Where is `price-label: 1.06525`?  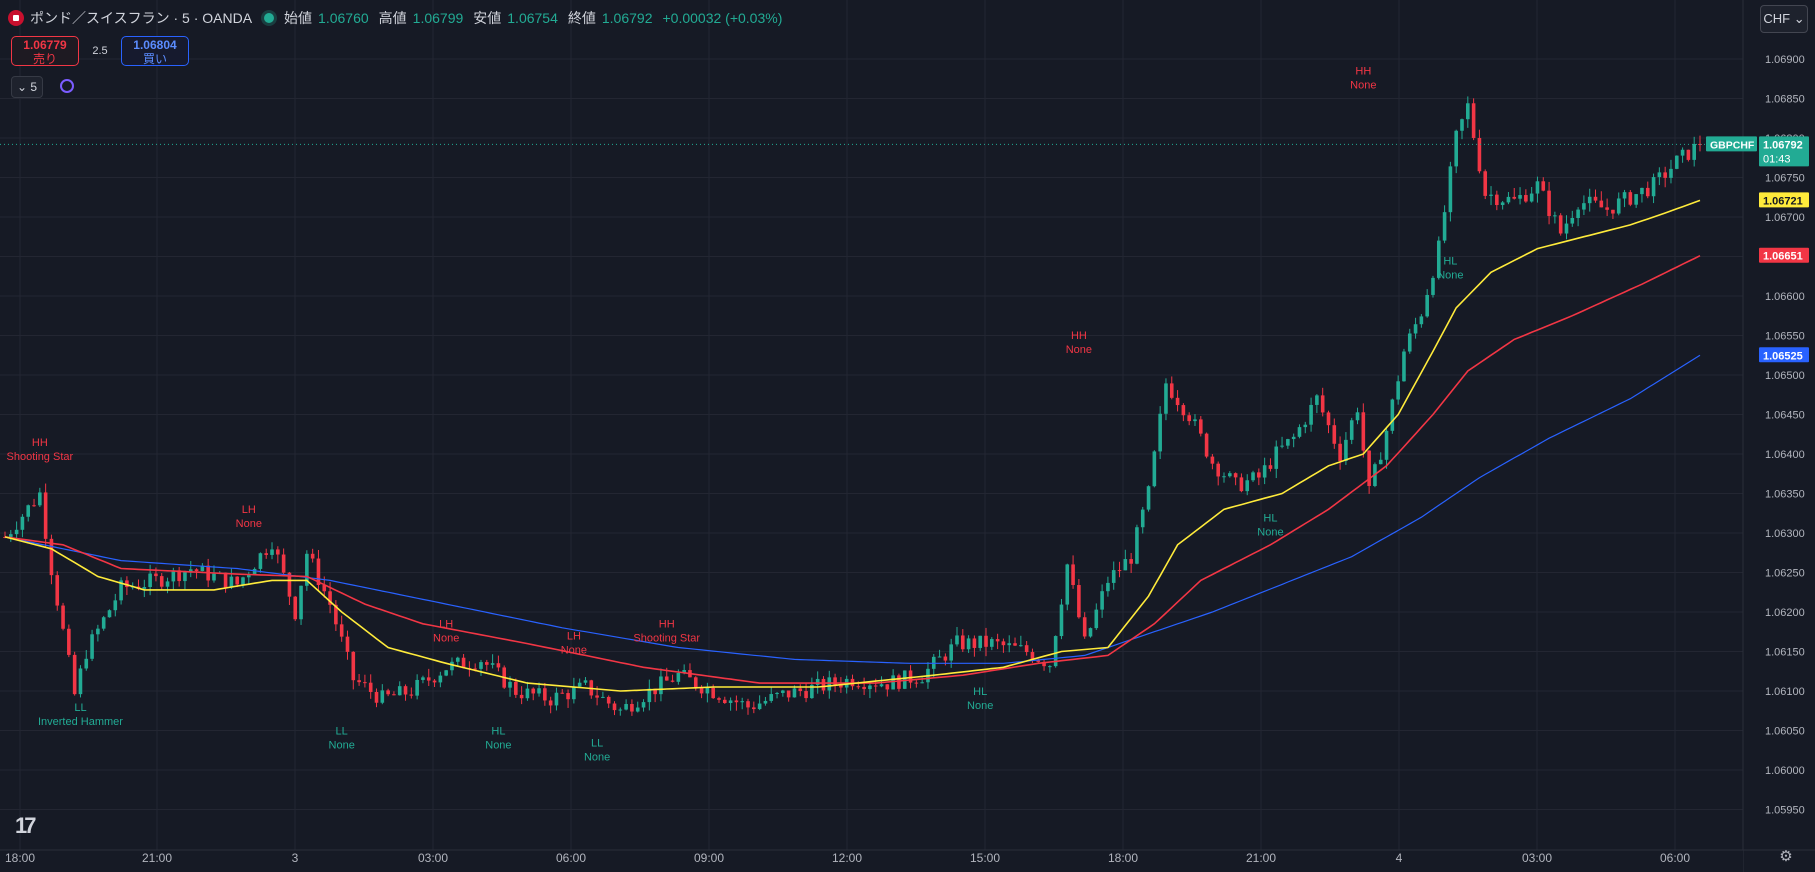 price-label: 1.06525 is located at coordinates (1784, 355).